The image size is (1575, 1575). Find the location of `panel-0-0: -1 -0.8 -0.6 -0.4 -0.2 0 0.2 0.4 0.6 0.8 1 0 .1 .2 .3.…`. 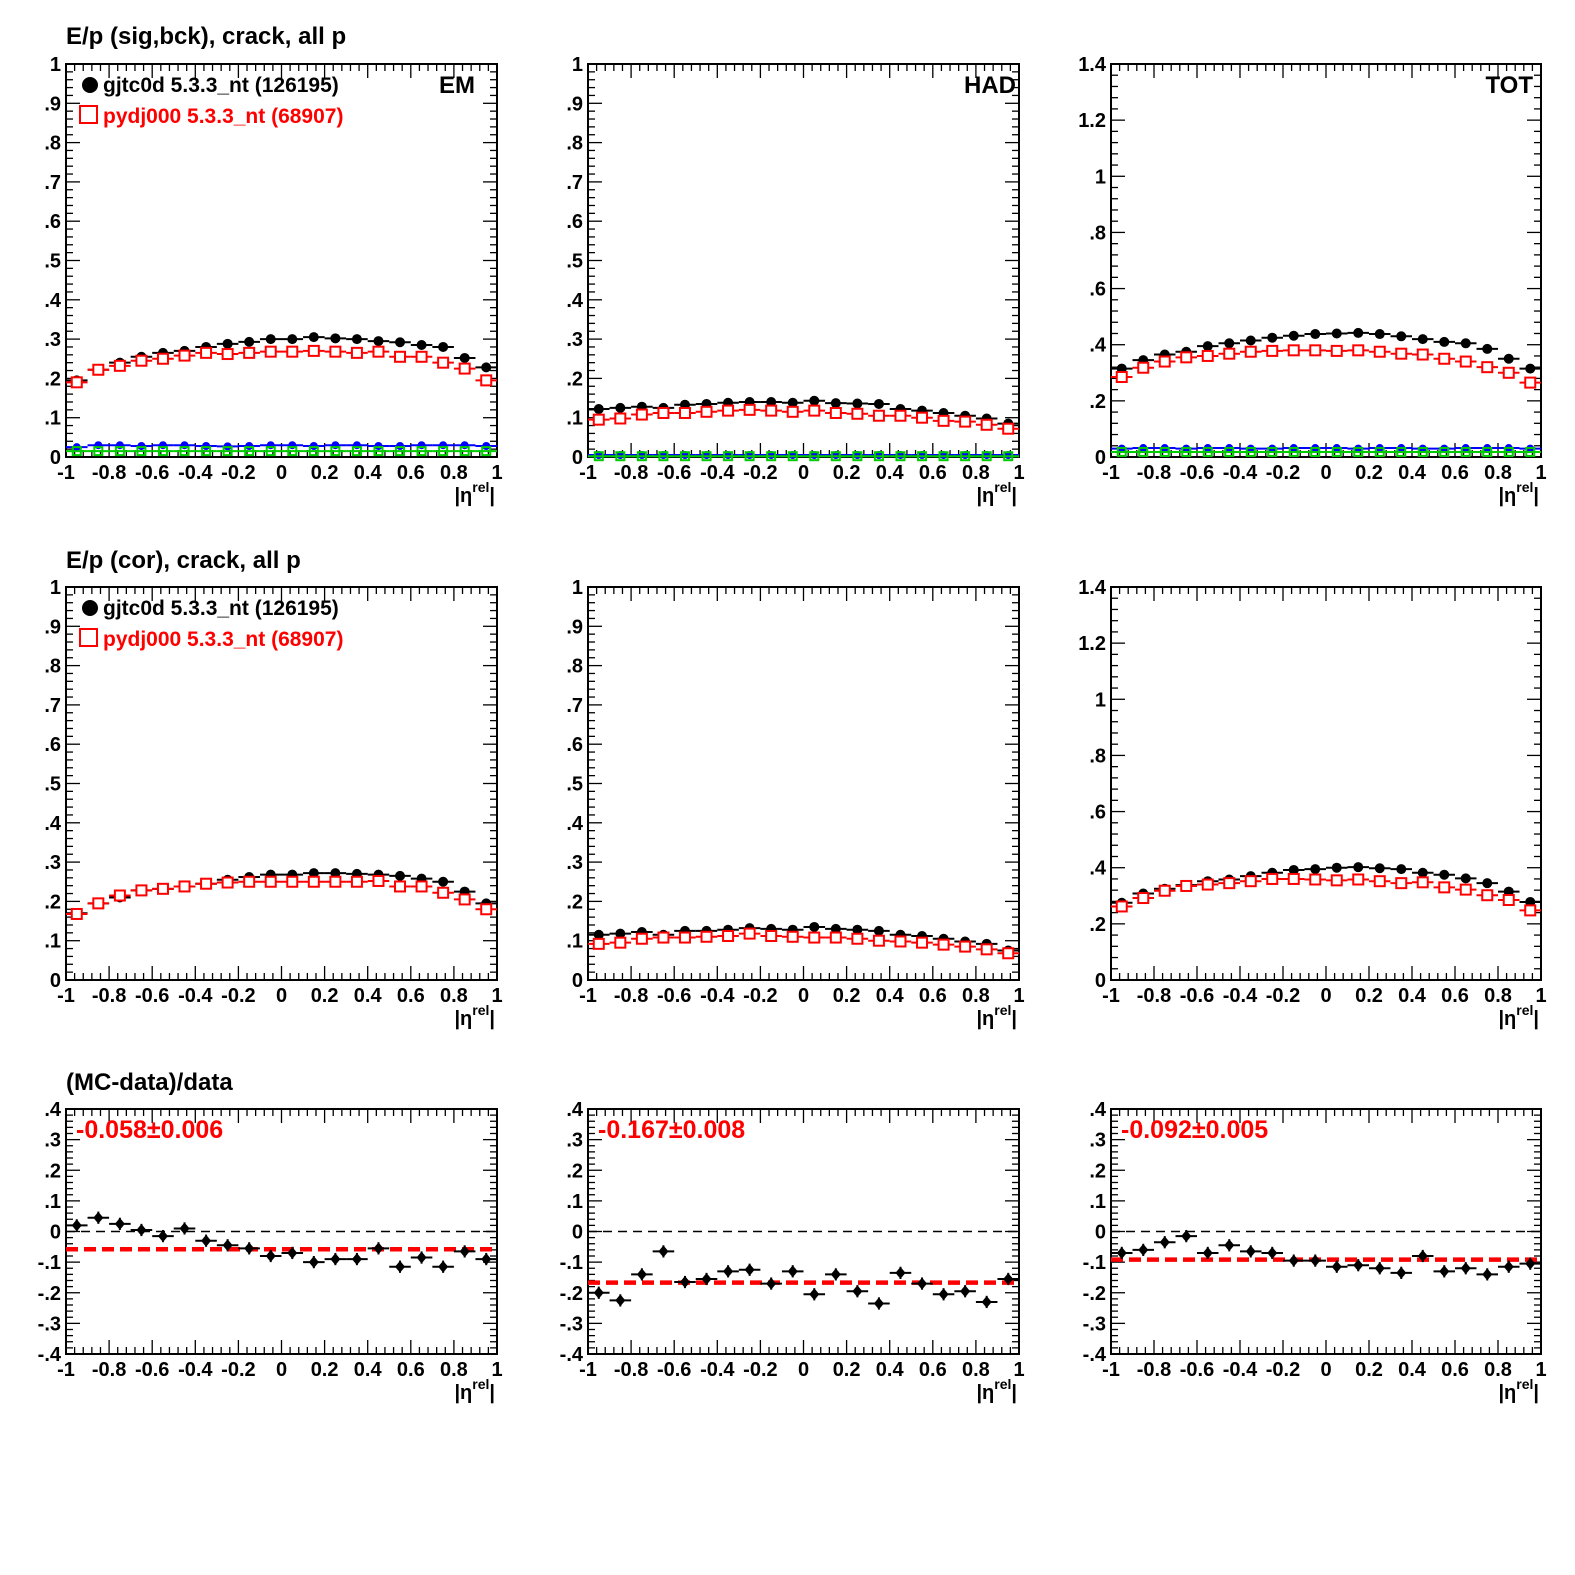

panel-0-0: -1 -0.8 -0.6 -0.4 -0.2 0 0.2 0.4 0.6 0.8 1 0 .1 .2 .3.… is located at coordinates (273, 280).